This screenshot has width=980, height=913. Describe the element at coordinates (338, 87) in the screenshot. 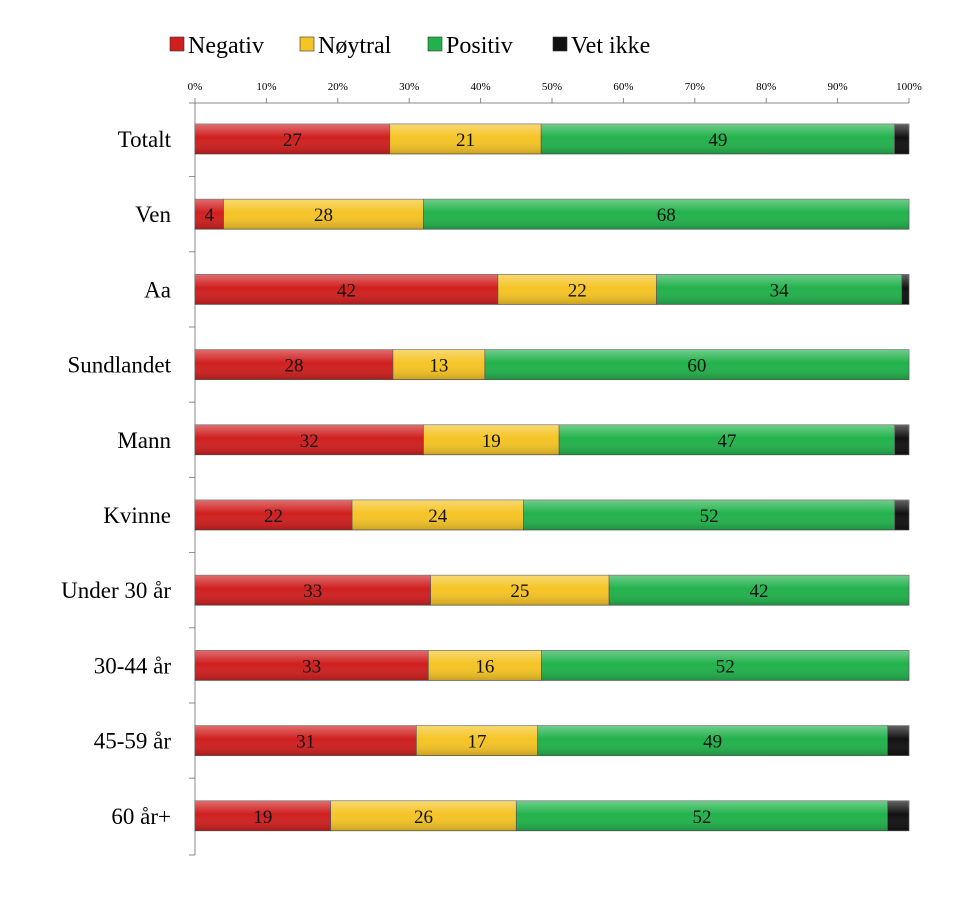

I see `x-tick-label: 20%` at that location.